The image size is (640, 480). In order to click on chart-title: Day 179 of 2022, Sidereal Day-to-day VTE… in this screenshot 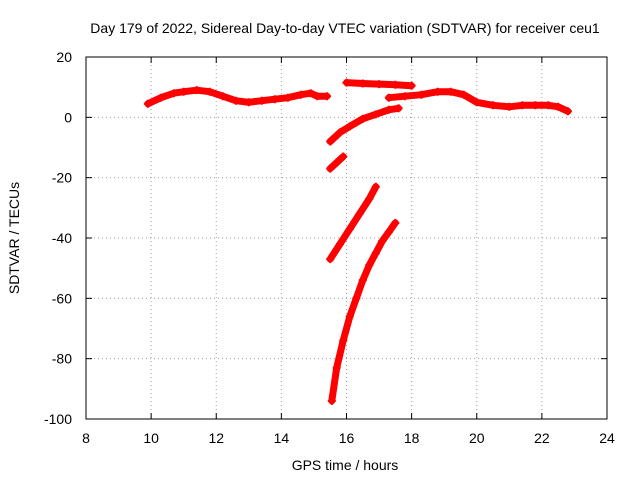, I will do `click(345, 28)`.